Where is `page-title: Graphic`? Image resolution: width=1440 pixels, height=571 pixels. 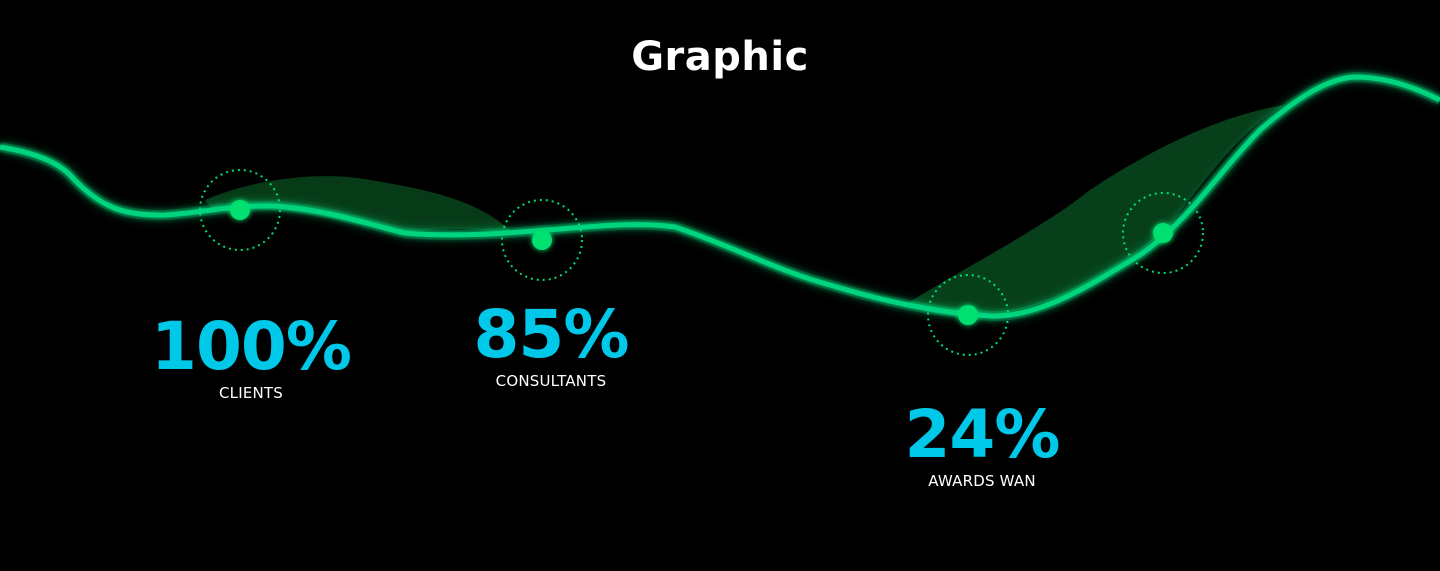 page-title: Graphic is located at coordinates (720, 57).